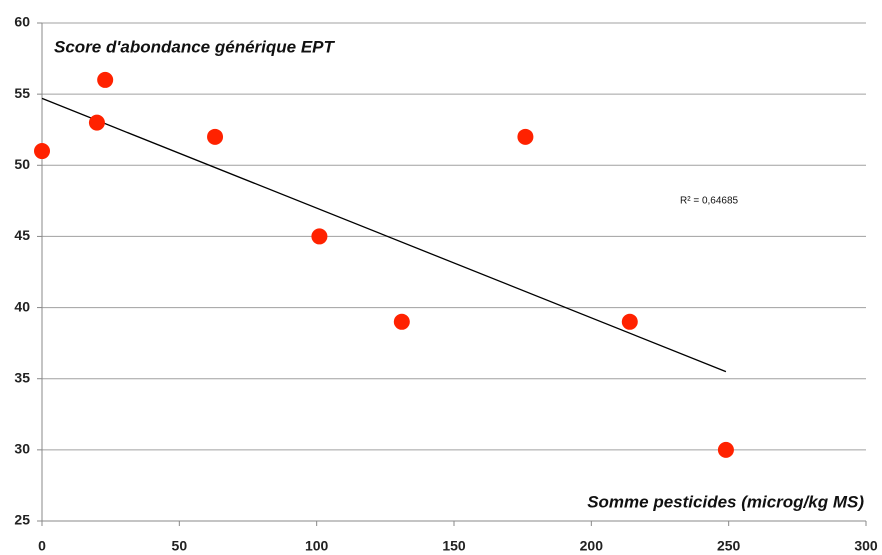 This screenshot has width=882, height=555. I want to click on y-tick-label: 50, so click(22, 164).